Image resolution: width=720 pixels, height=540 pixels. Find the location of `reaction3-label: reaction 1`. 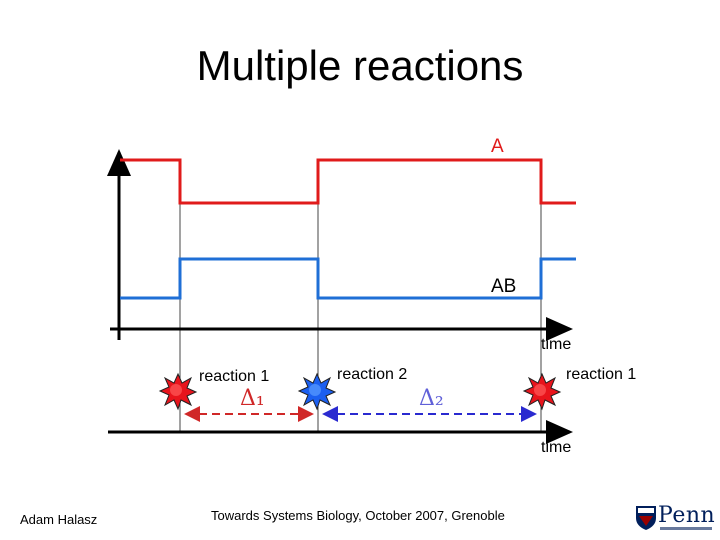

reaction3-label: reaction 1 is located at coordinates (601, 374).